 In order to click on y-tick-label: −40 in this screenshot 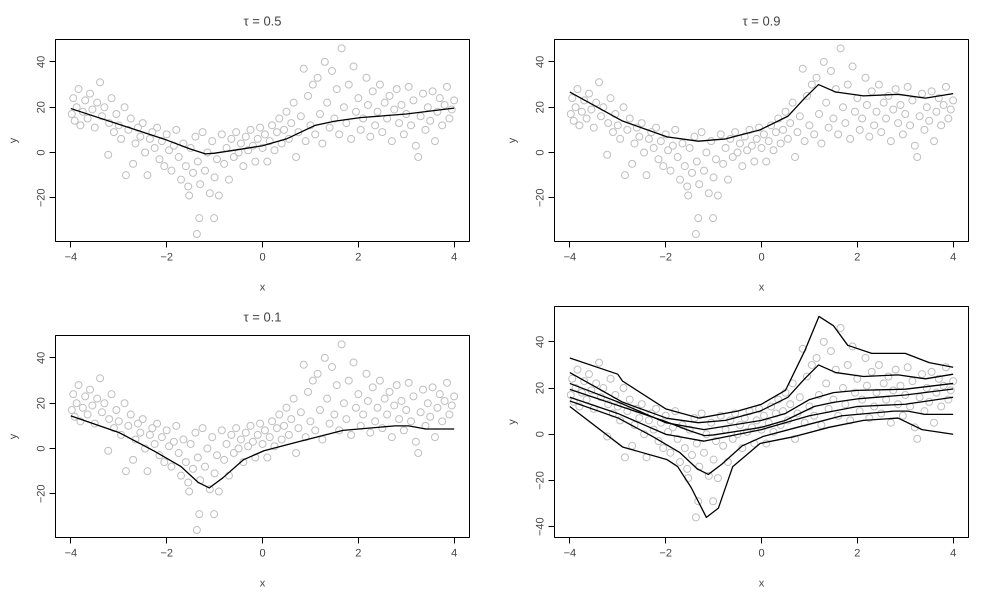, I will do `click(540, 526)`.